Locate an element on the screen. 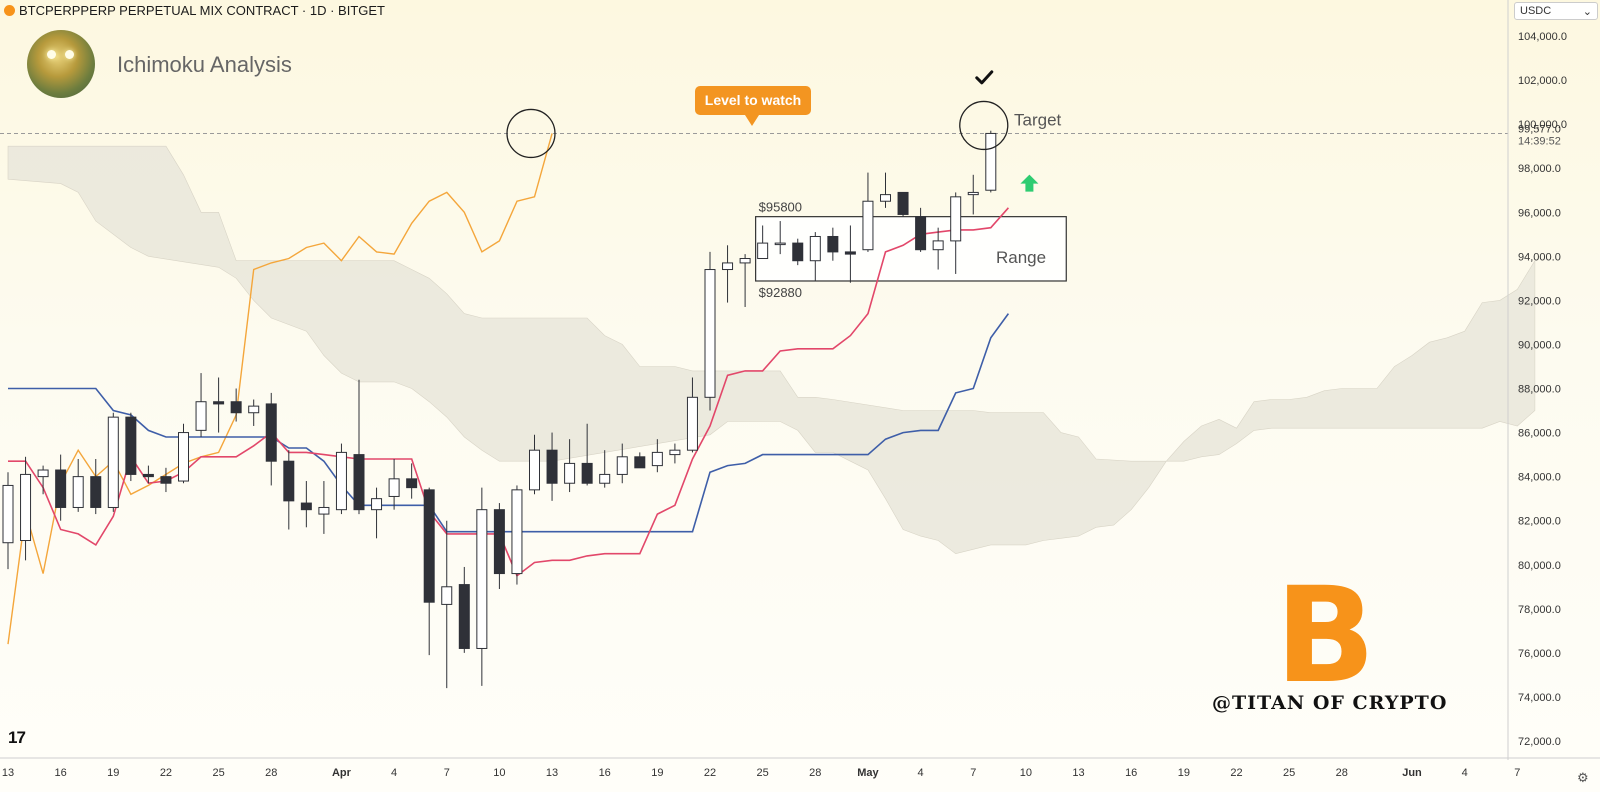 The height and width of the screenshot is (792, 1600). countdown-label: 14:39:52 is located at coordinates (1539, 141).